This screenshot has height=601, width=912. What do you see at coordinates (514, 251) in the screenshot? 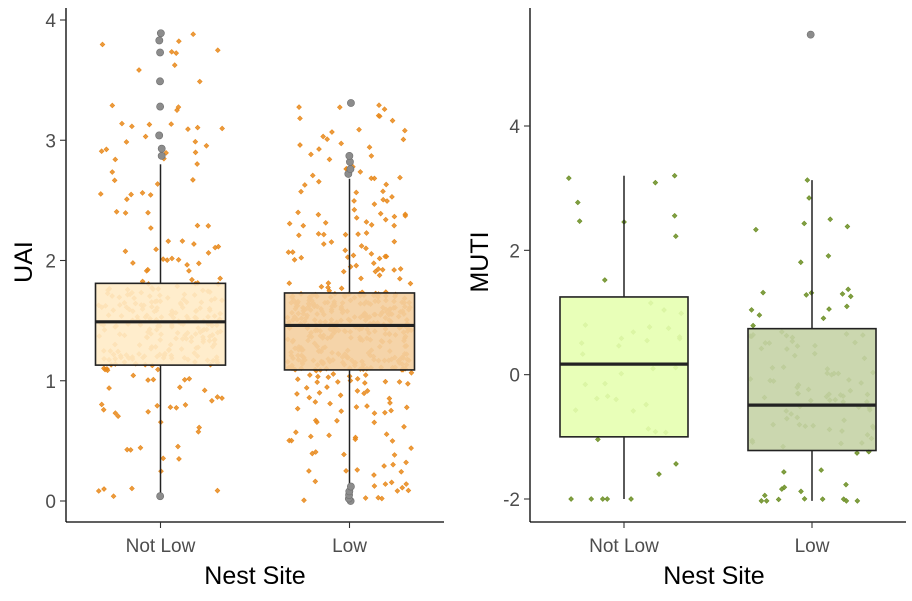
I see `muti-y-tick-label: 2` at bounding box center [514, 251].